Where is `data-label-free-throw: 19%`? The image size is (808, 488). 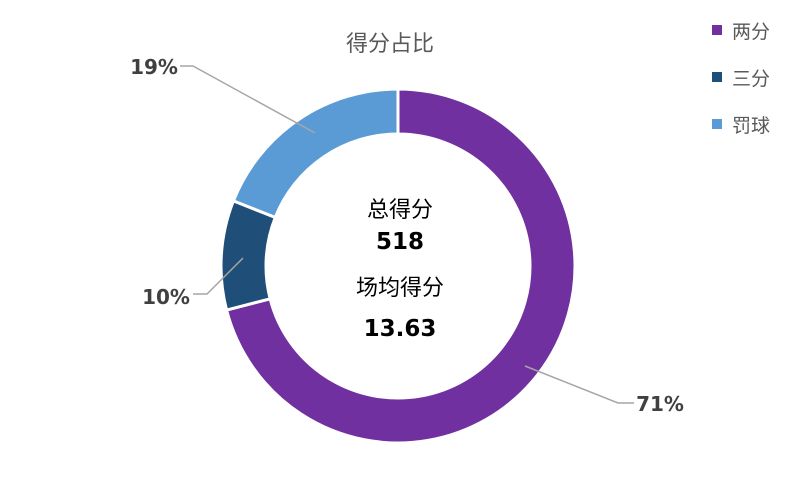
data-label-free-throw: 19% is located at coordinates (154, 67).